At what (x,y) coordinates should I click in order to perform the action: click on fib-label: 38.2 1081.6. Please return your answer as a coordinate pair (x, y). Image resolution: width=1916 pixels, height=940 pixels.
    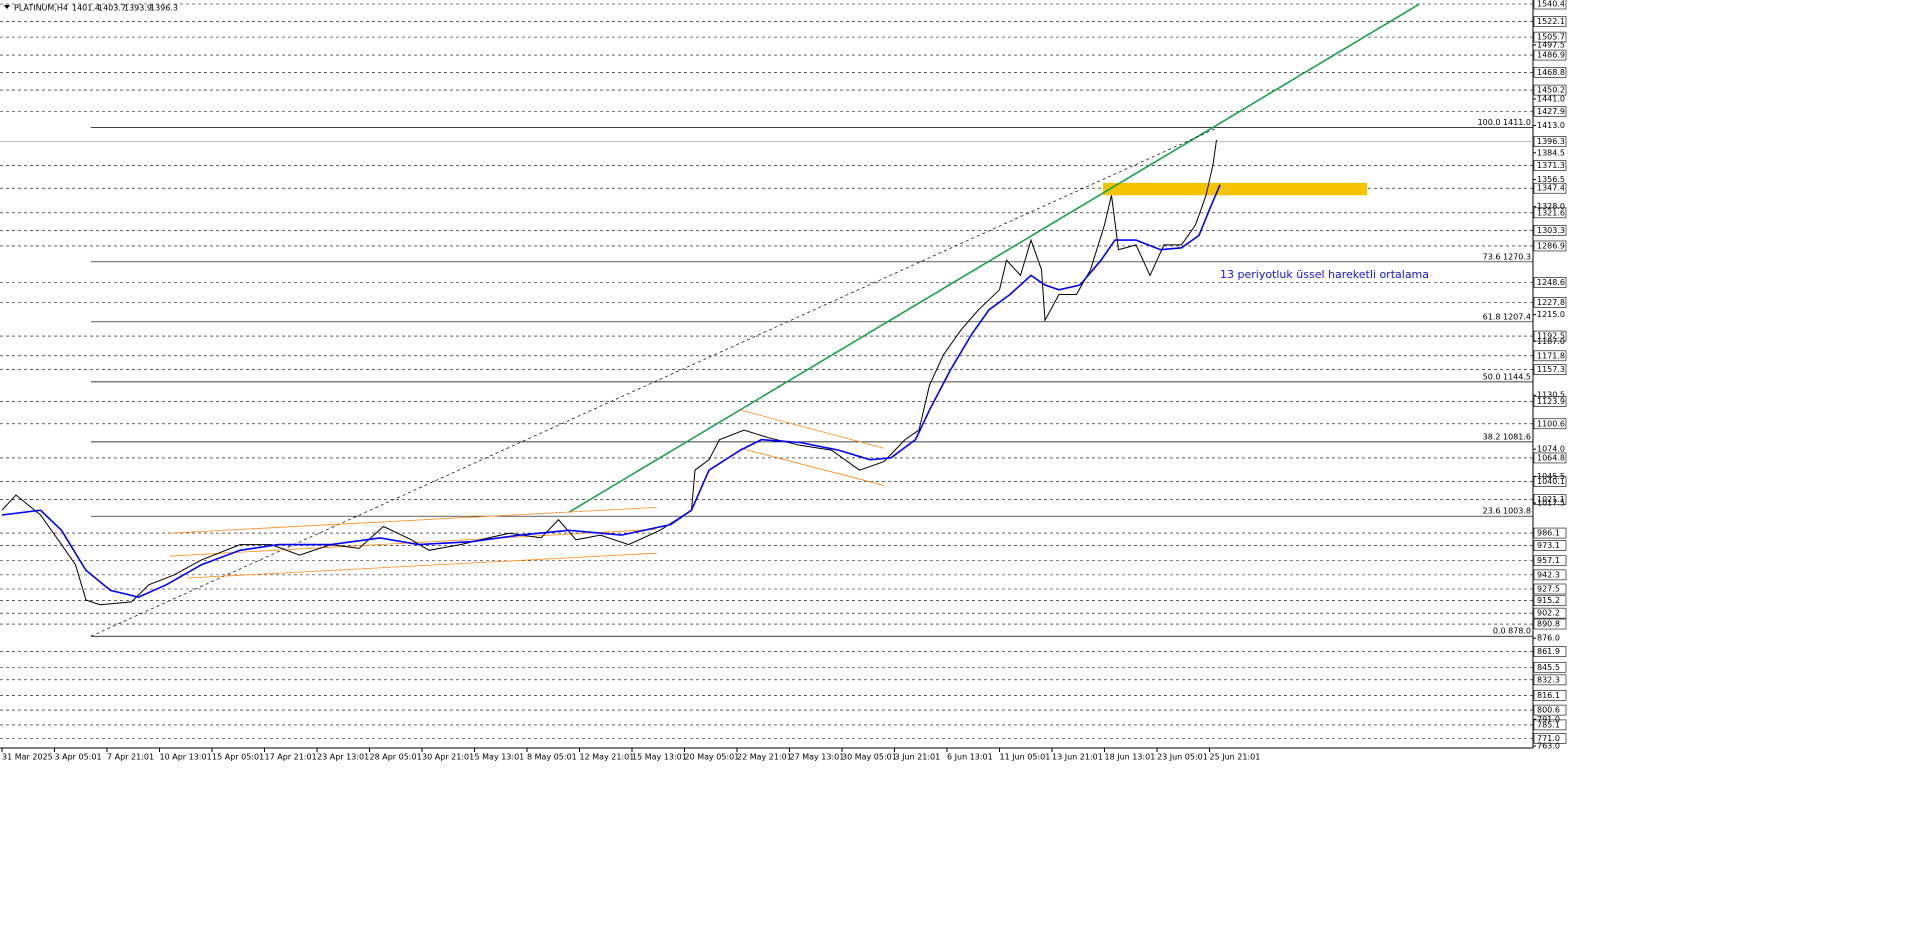
    Looking at the image, I should click on (1507, 436).